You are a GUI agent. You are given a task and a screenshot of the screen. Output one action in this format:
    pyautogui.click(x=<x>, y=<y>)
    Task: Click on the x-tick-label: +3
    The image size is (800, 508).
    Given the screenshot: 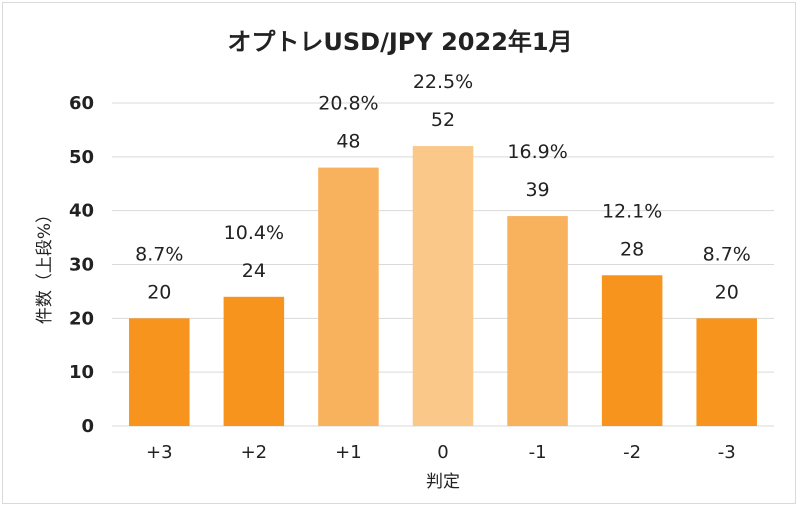 What is the action you would take?
    pyautogui.click(x=159, y=452)
    